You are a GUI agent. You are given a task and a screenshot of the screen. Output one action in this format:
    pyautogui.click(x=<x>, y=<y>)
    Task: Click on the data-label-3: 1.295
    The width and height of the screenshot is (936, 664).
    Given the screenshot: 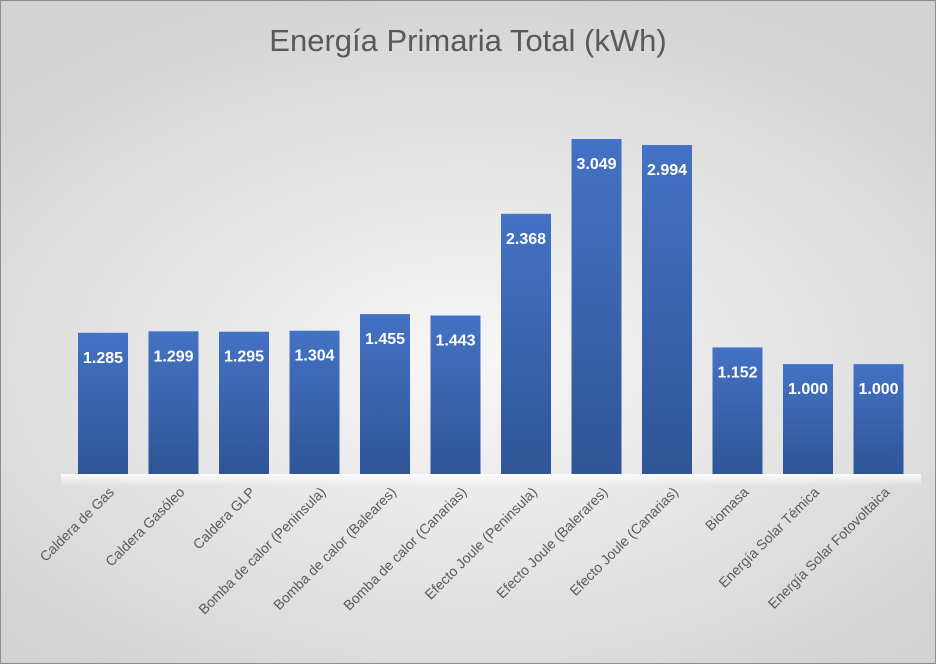 What is the action you would take?
    pyautogui.click(x=244, y=357)
    